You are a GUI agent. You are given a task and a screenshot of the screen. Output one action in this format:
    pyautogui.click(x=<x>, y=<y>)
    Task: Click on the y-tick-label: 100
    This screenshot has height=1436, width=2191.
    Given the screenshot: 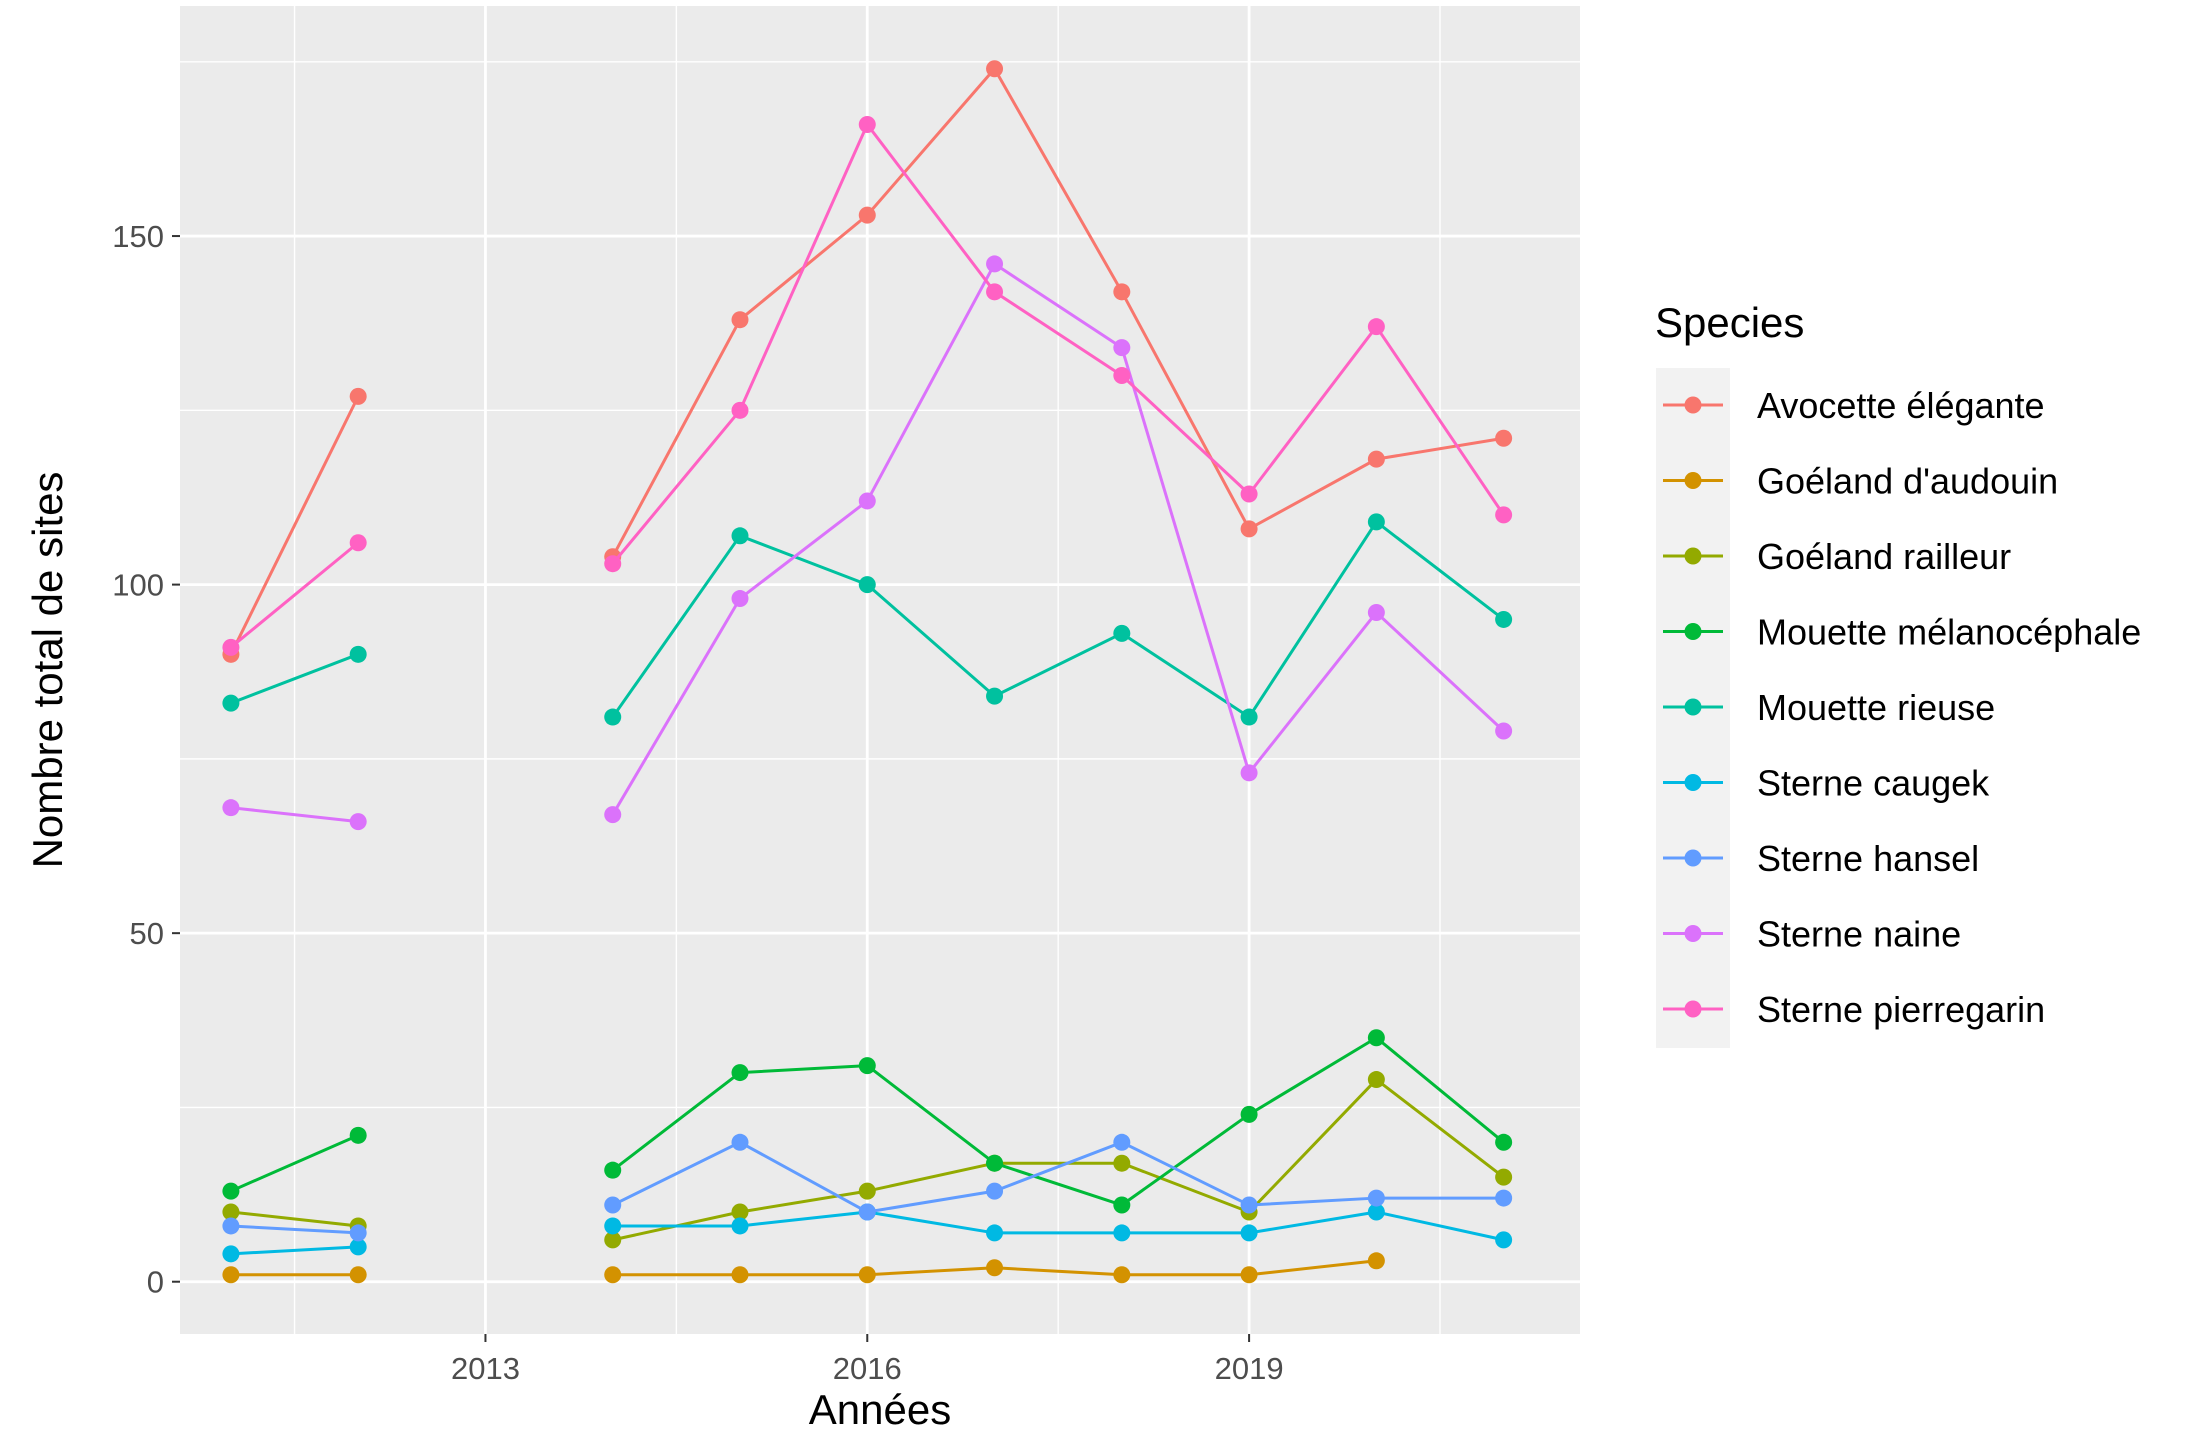 What is the action you would take?
    pyautogui.click(x=138, y=585)
    